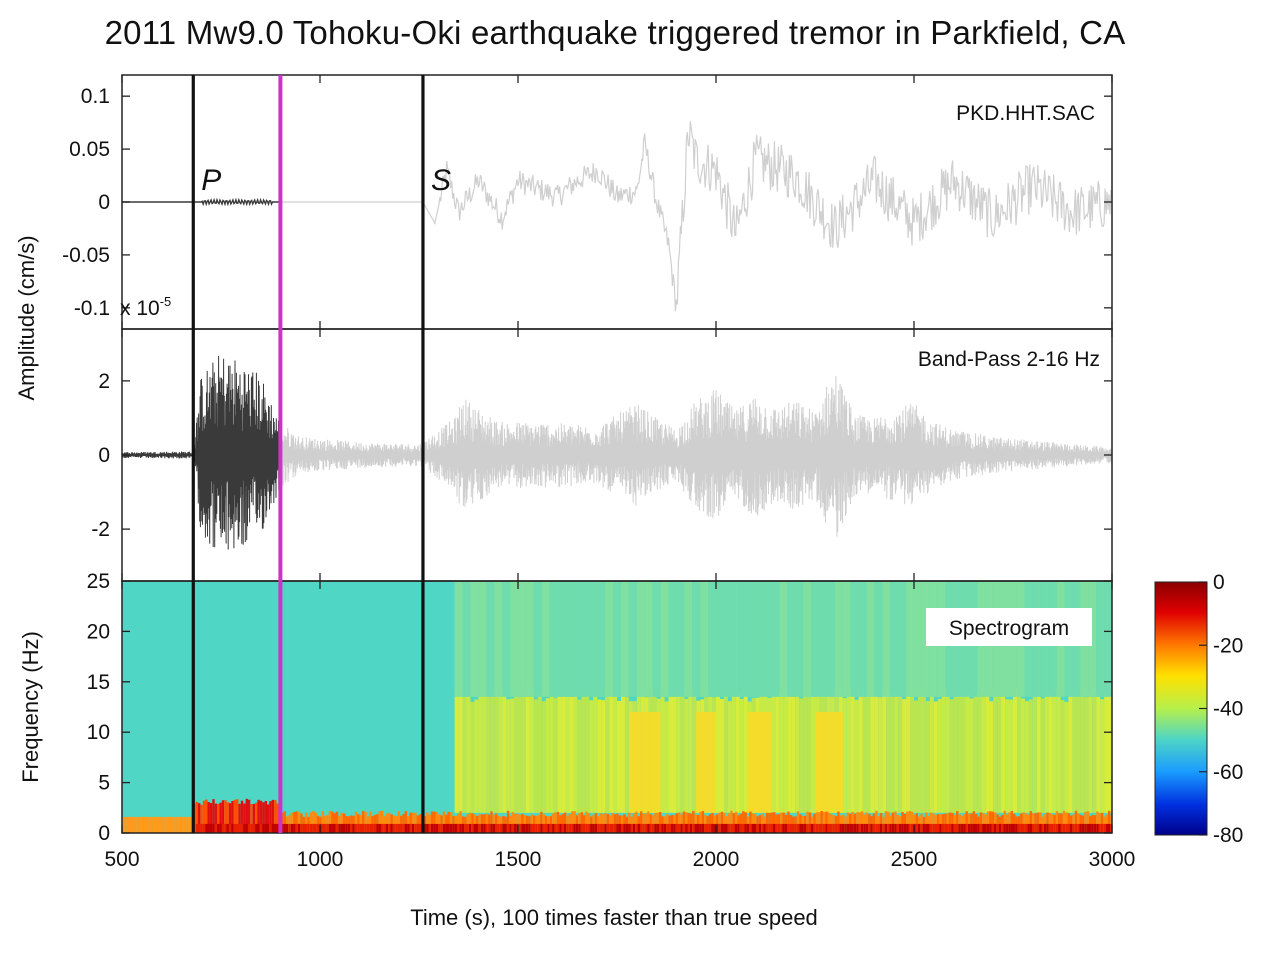 The image size is (1280, 960). What do you see at coordinates (698, 762) in the screenshot?
I see `spectrogram-burst` at bounding box center [698, 762].